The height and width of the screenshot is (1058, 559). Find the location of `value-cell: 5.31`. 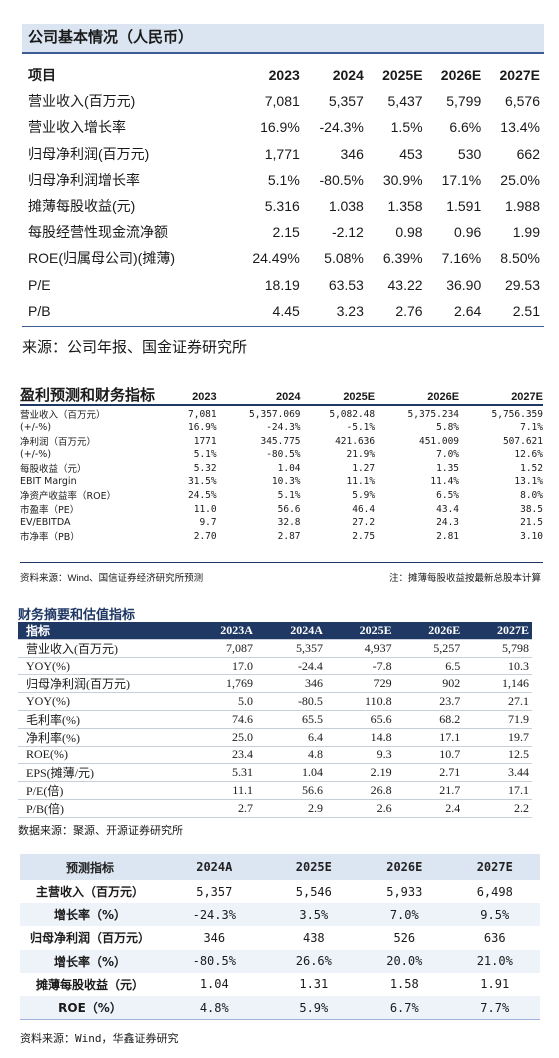

value-cell: 5.31 is located at coordinates (221, 772).